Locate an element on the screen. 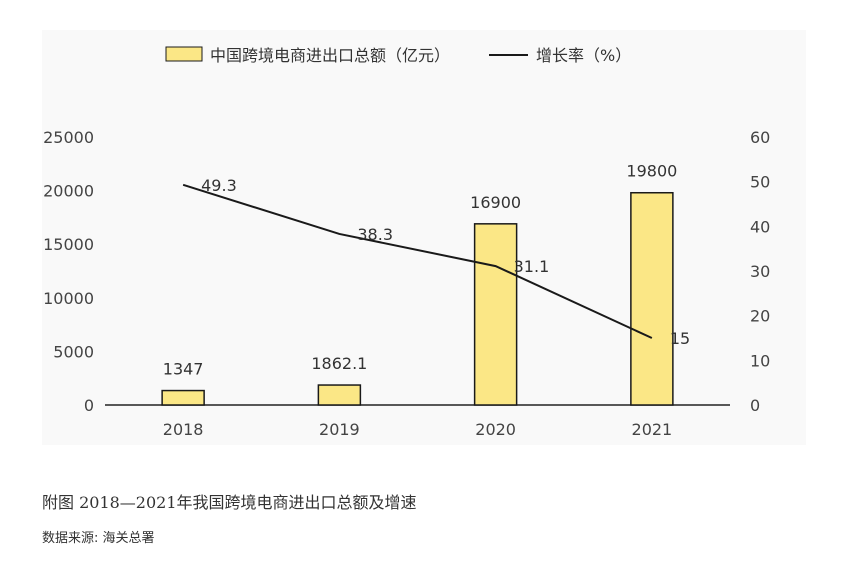  right-axis-tick-label: 50 is located at coordinates (760, 182).